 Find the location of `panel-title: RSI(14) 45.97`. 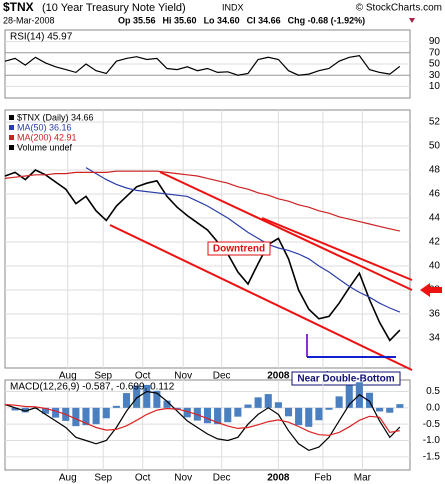

panel-title: RSI(14) 45.97 is located at coordinates (41, 37).